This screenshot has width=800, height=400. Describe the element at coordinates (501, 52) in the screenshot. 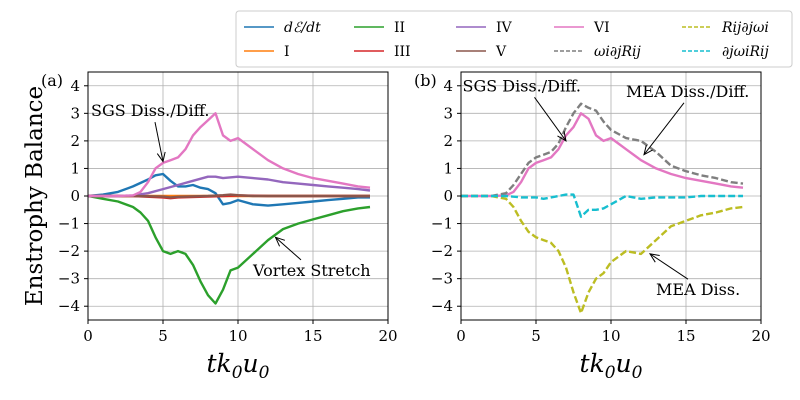

I see `legend-label-V: V` at that location.